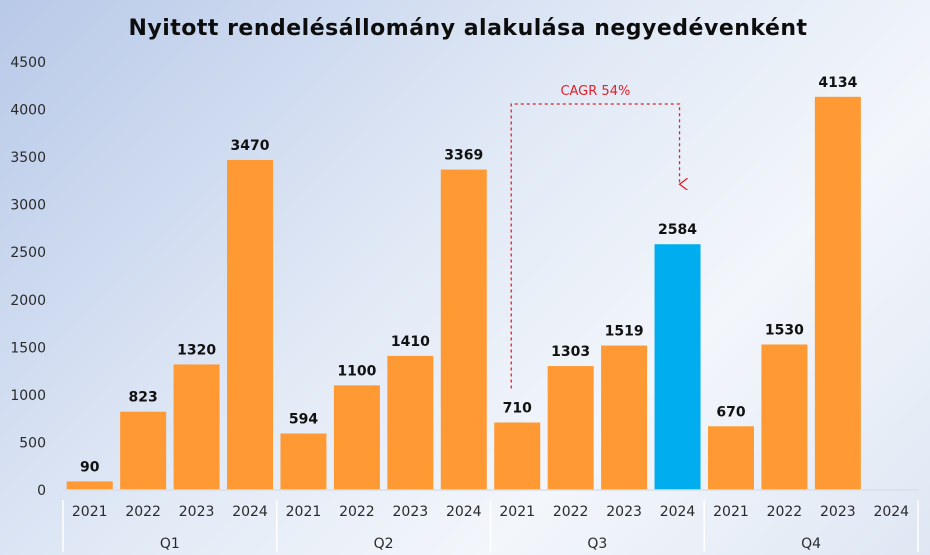 Image resolution: width=930 pixels, height=555 pixels. I want to click on cagr-arrow, so click(594, 246).